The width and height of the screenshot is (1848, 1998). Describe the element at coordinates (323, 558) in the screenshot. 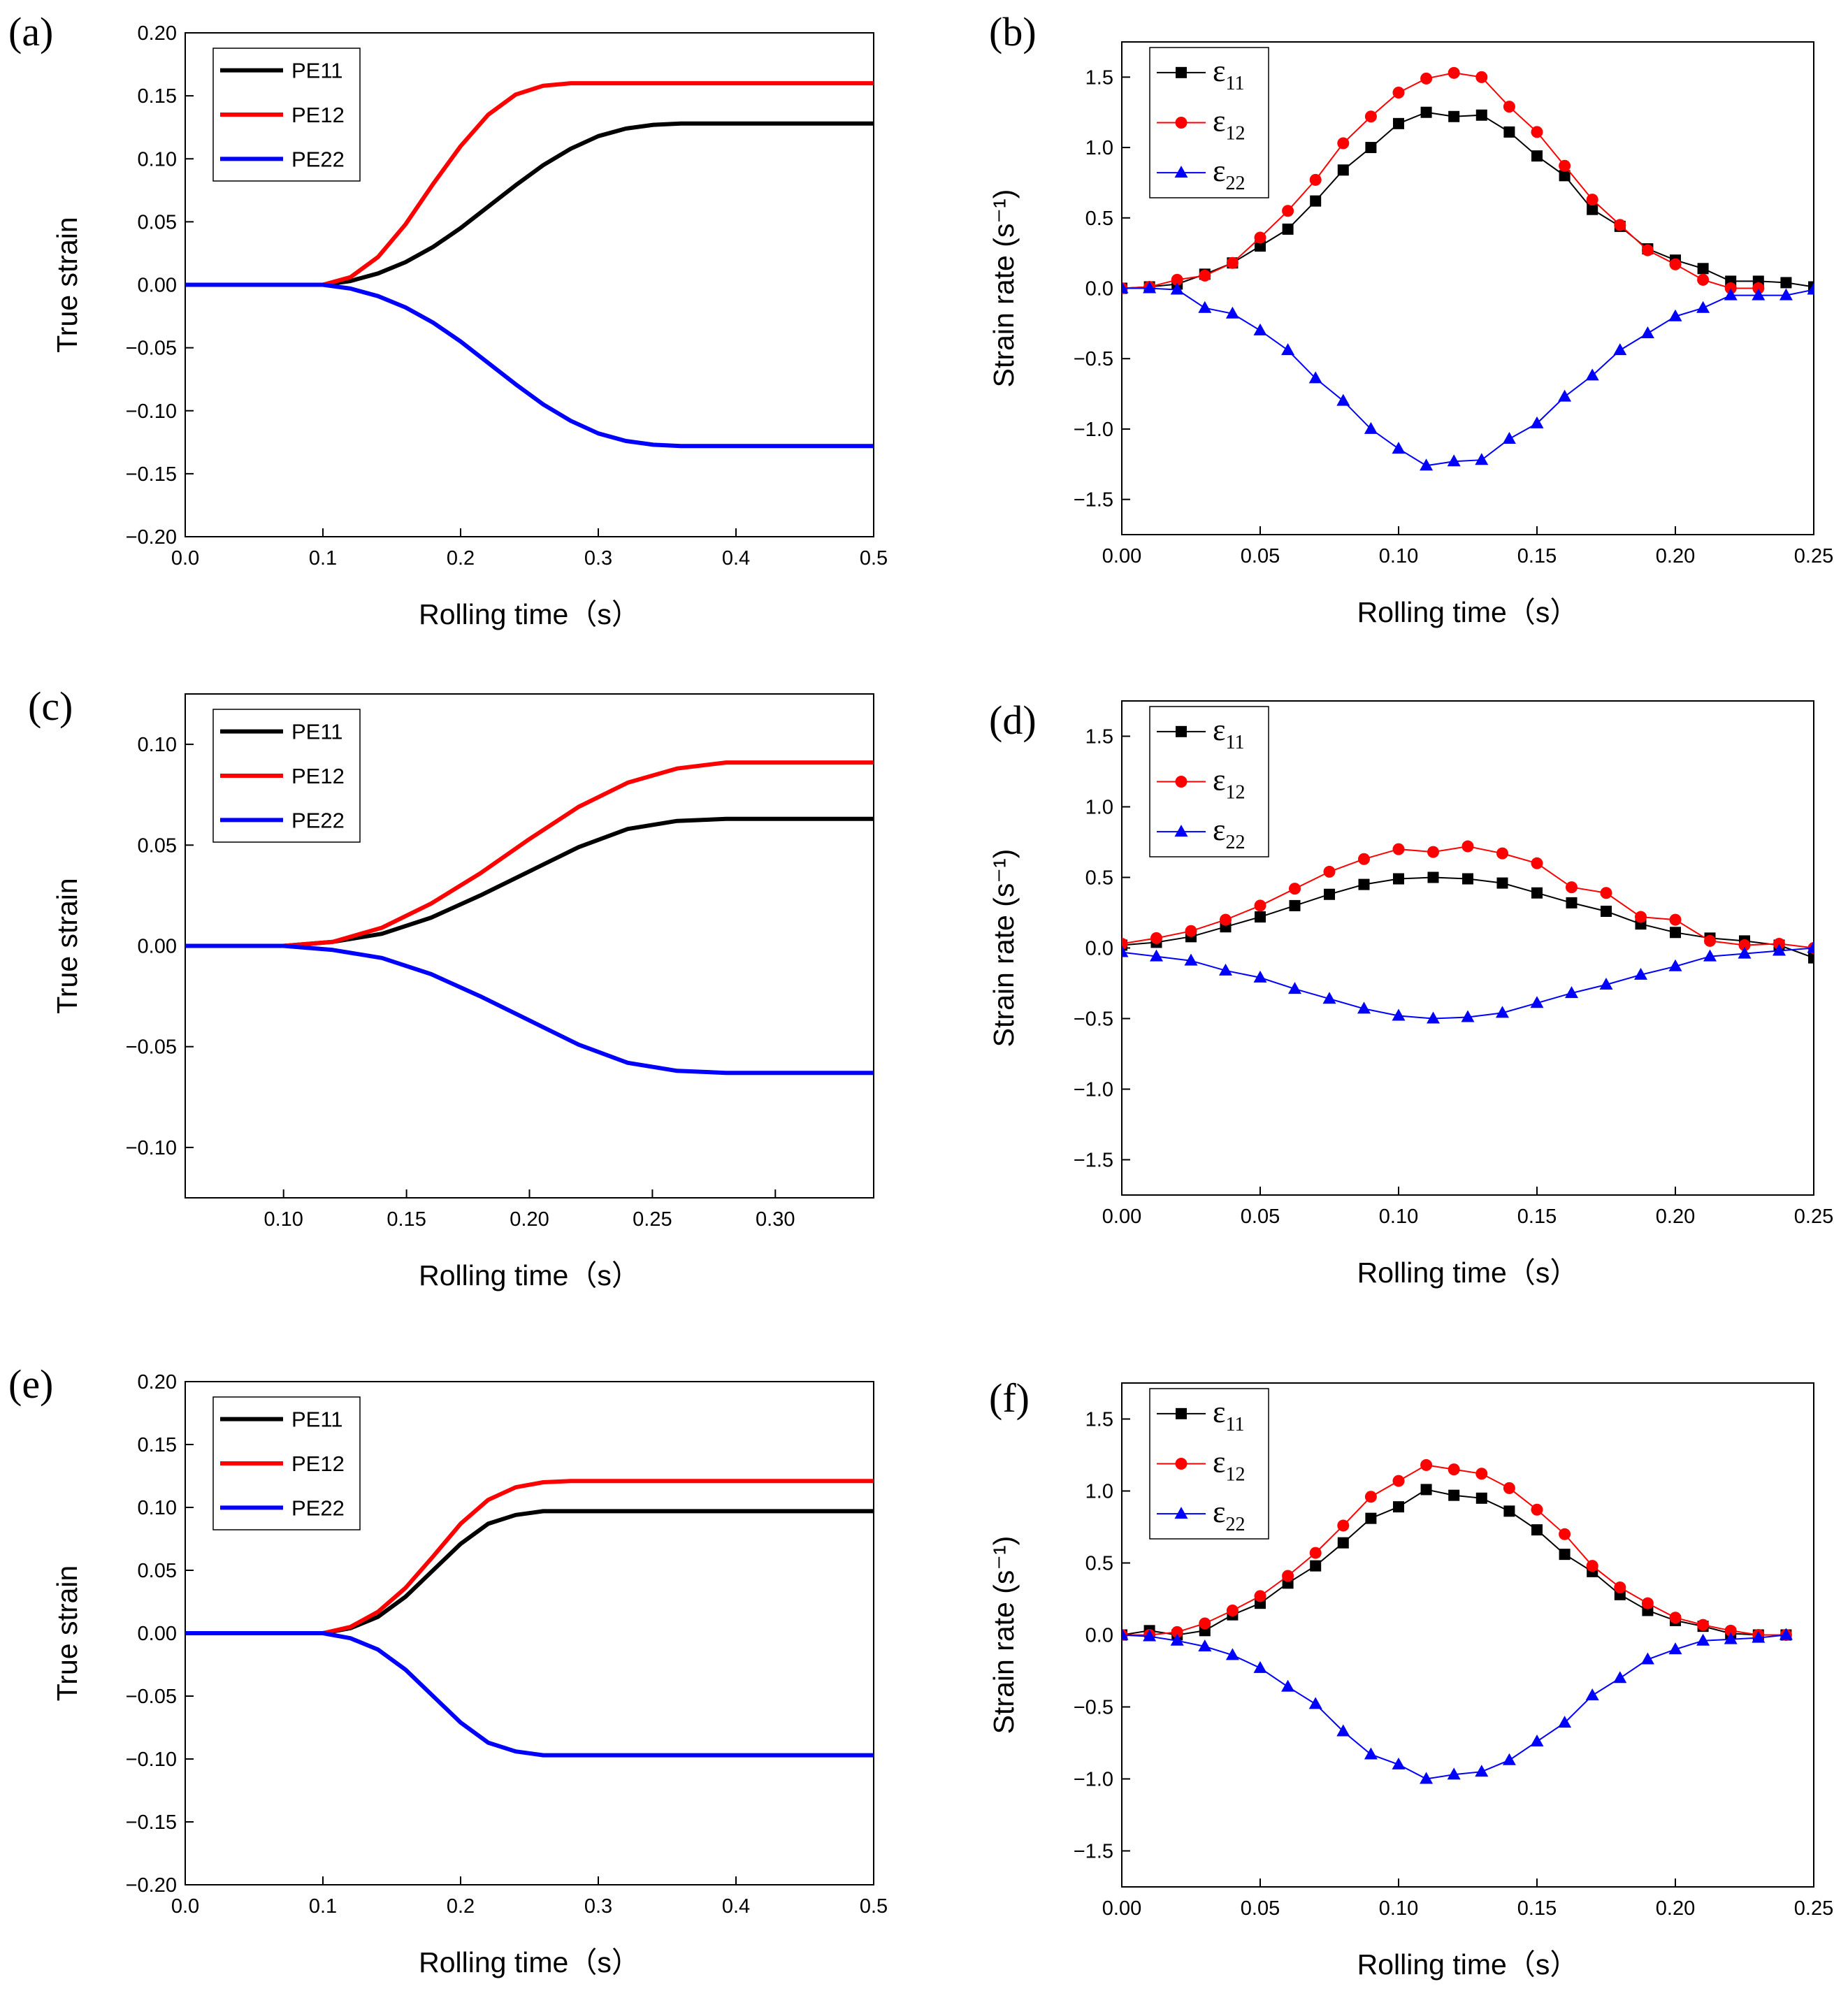

I see `x-tick-label: 0.1` at that location.